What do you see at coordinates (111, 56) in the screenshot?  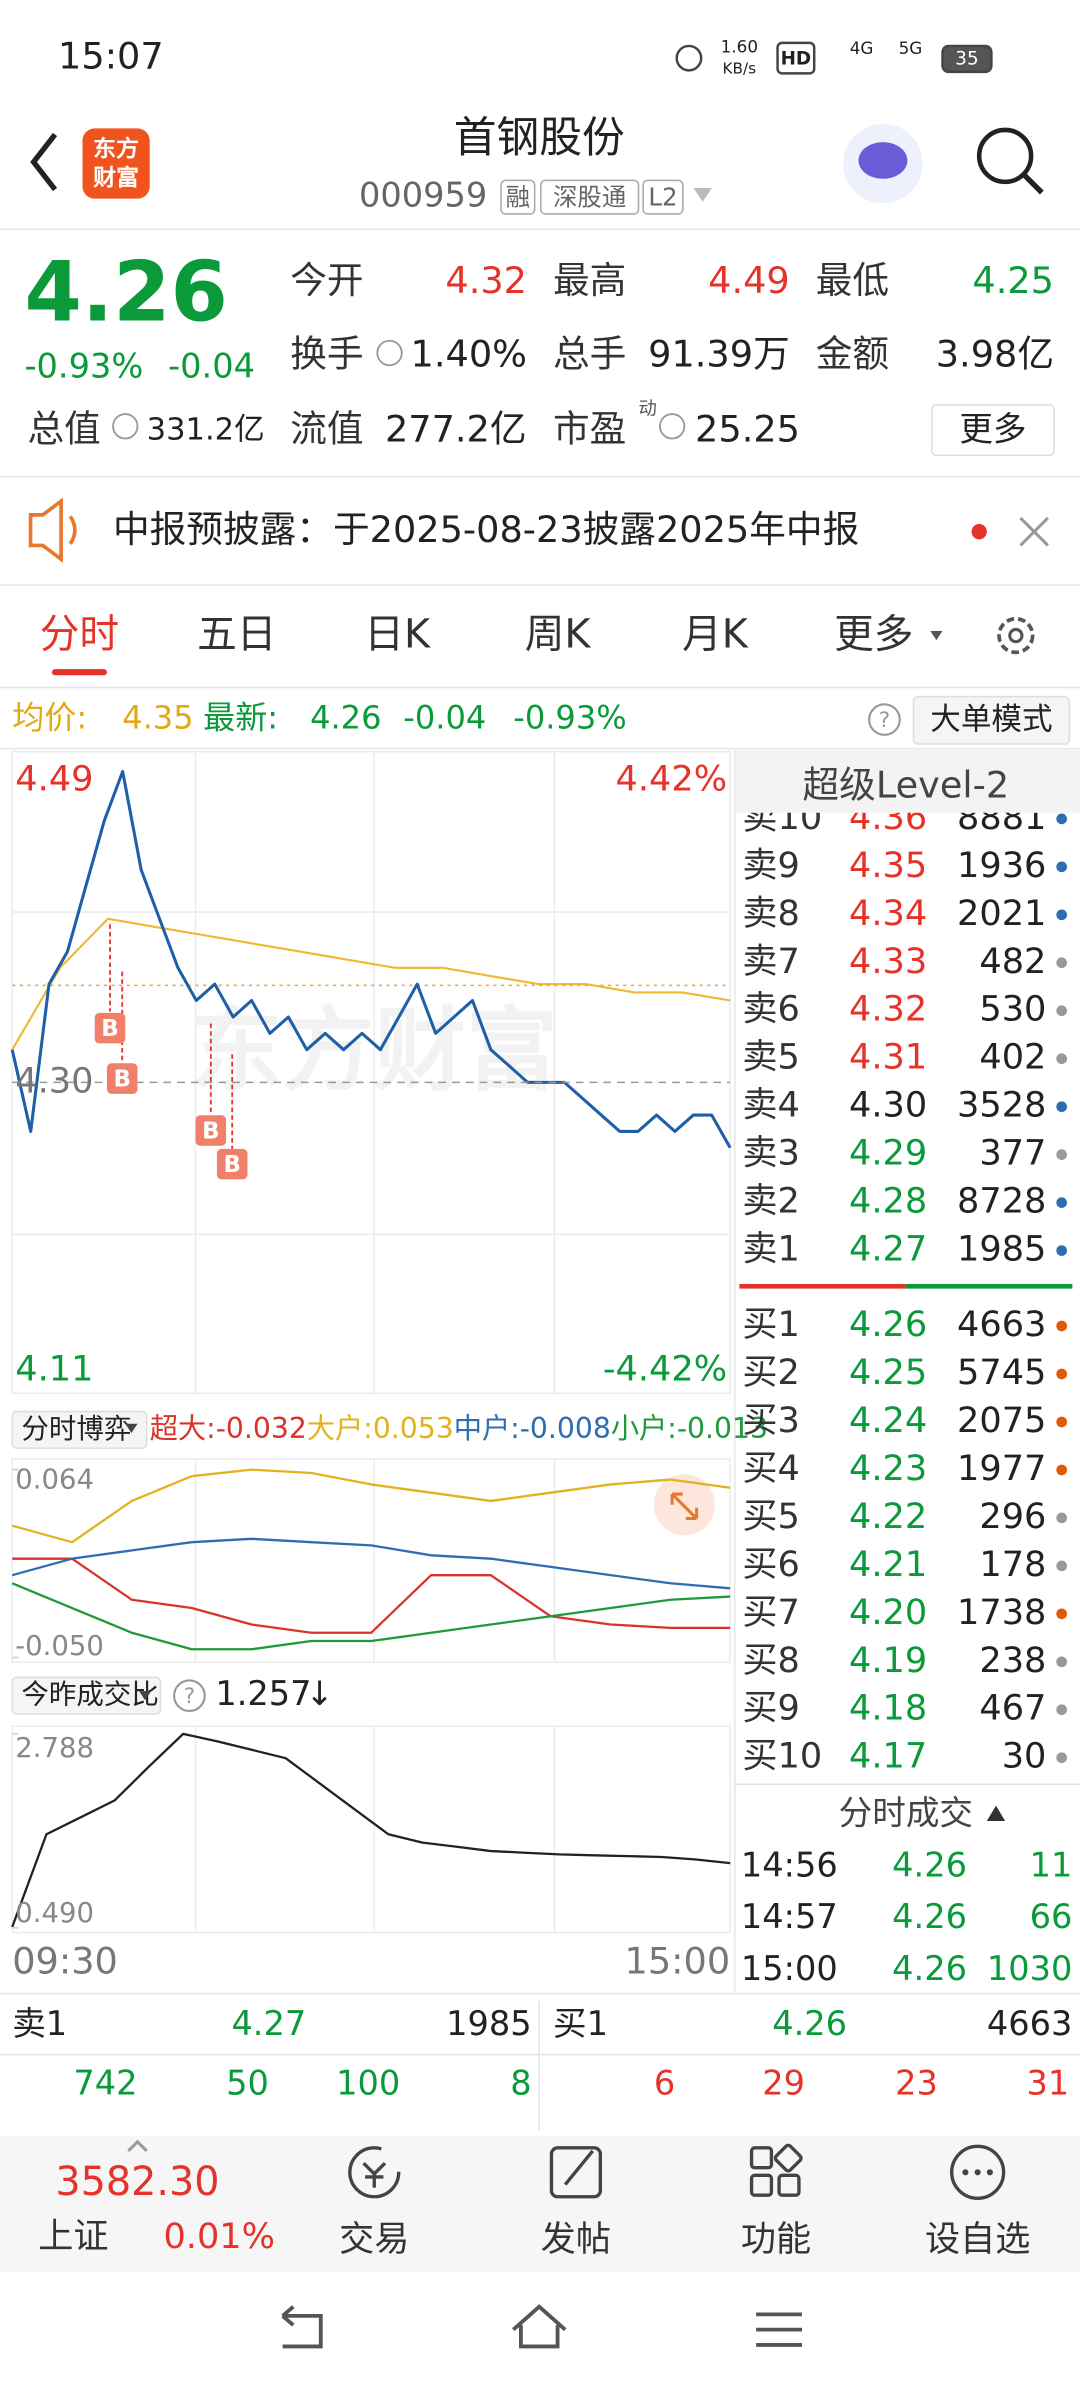 I see `status-time: 15:07` at bounding box center [111, 56].